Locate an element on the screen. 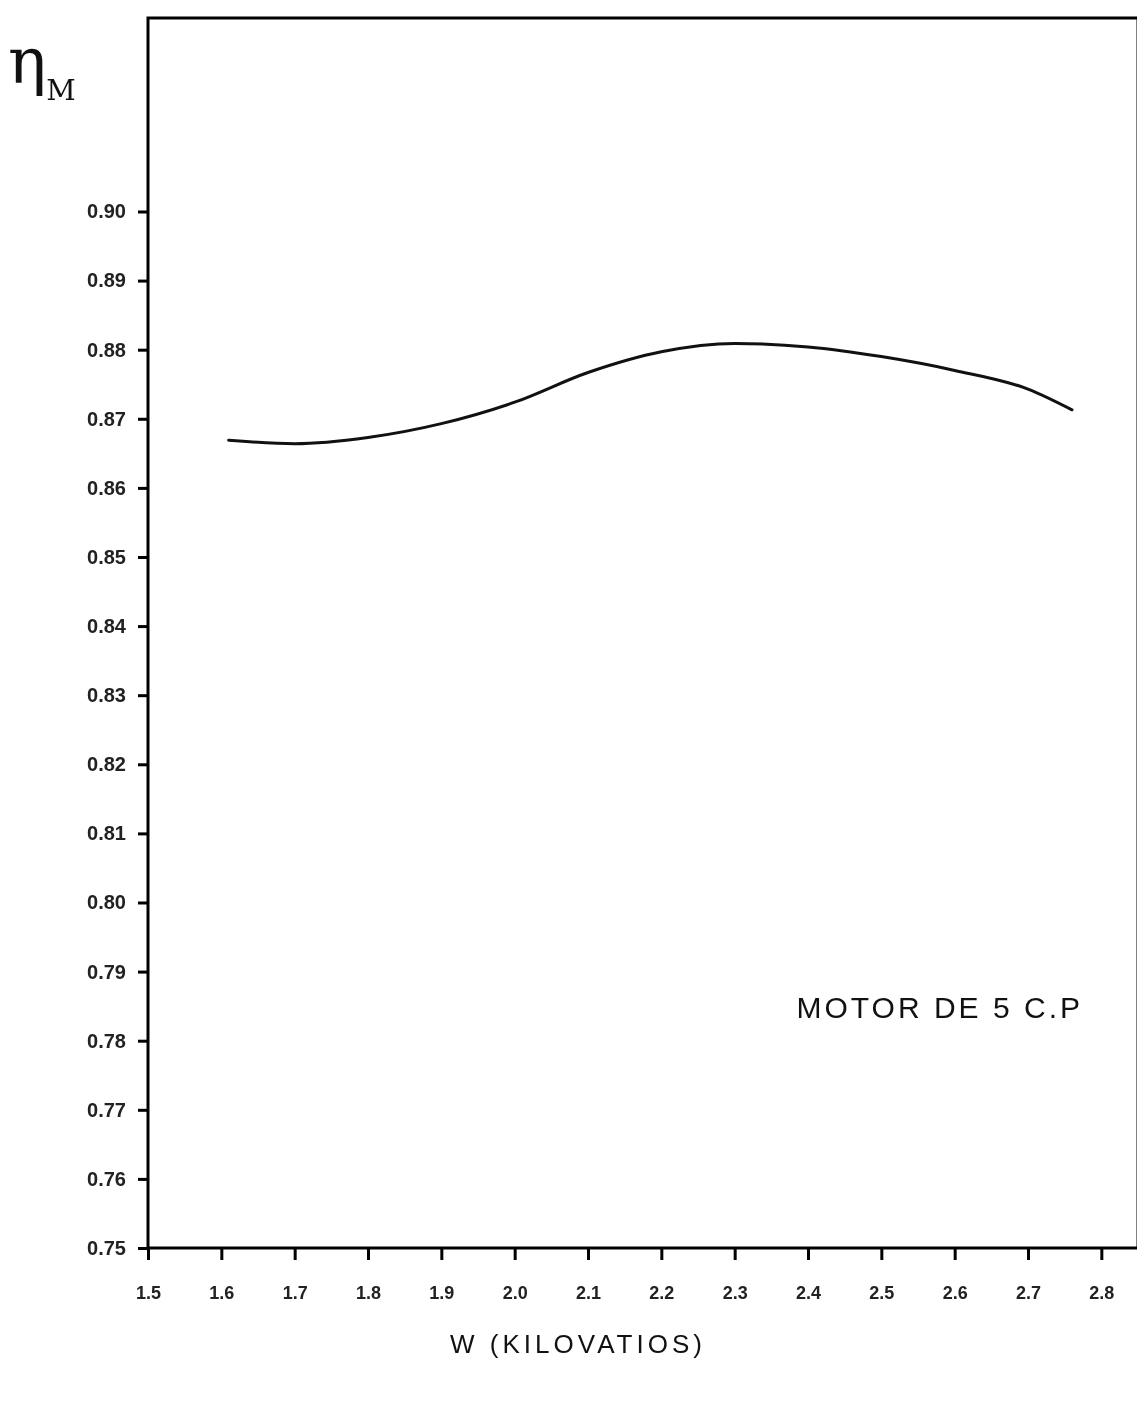  x-tick-label: 1.5 is located at coordinates (148, 1292).